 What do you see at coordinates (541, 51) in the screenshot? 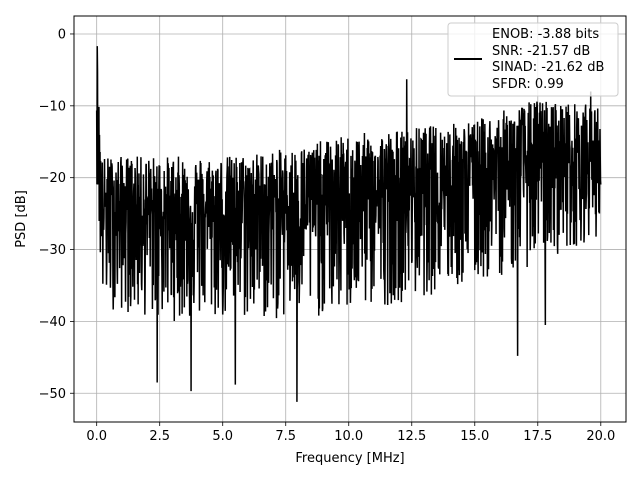
I see `legend-entry-line-2: SNR: -21.57 dB` at bounding box center [541, 51].